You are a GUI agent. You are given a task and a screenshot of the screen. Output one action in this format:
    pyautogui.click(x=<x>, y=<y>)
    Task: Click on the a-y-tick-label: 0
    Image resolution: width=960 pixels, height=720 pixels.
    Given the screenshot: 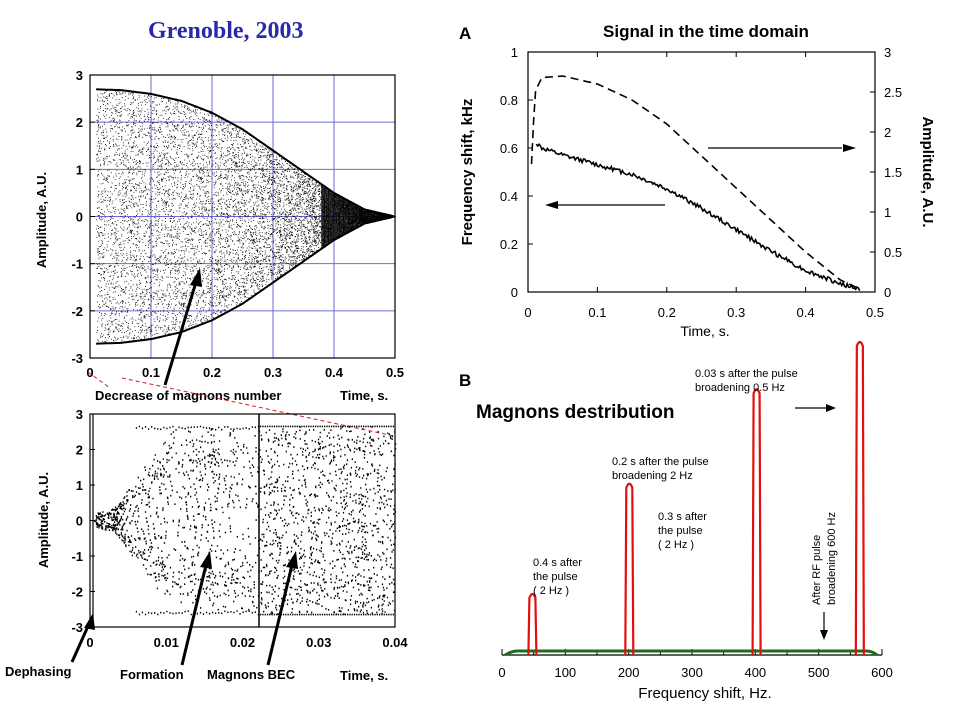 What is the action you would take?
    pyautogui.click(x=514, y=292)
    